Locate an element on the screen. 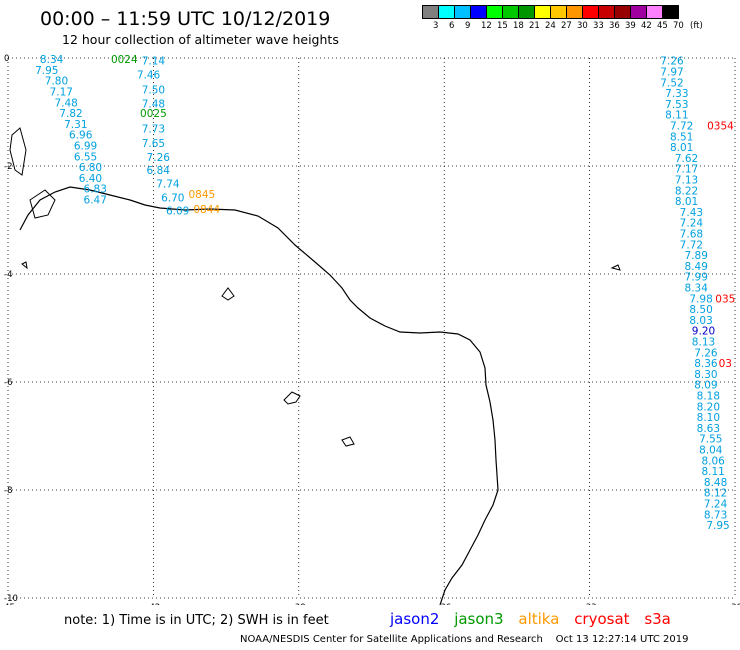 This screenshot has height=650, width=740. swh-value: 7.33 is located at coordinates (676, 94).